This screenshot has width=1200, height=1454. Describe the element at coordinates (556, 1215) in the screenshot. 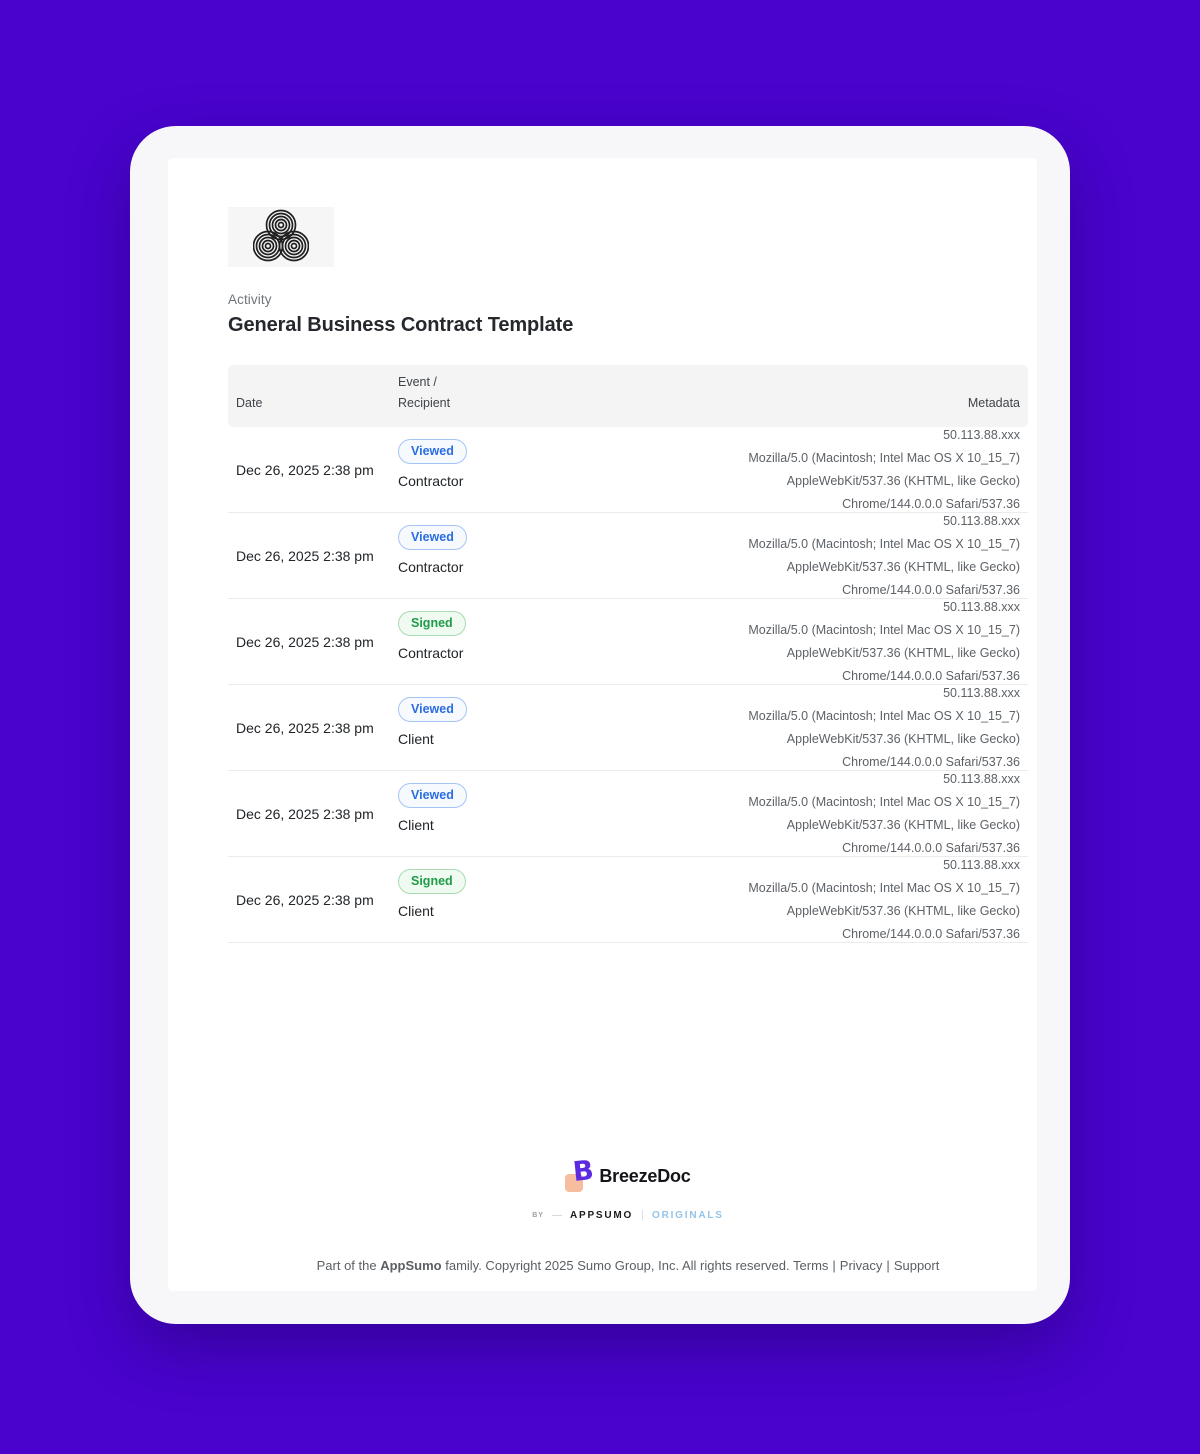

I see `byline-dash: —` at that location.